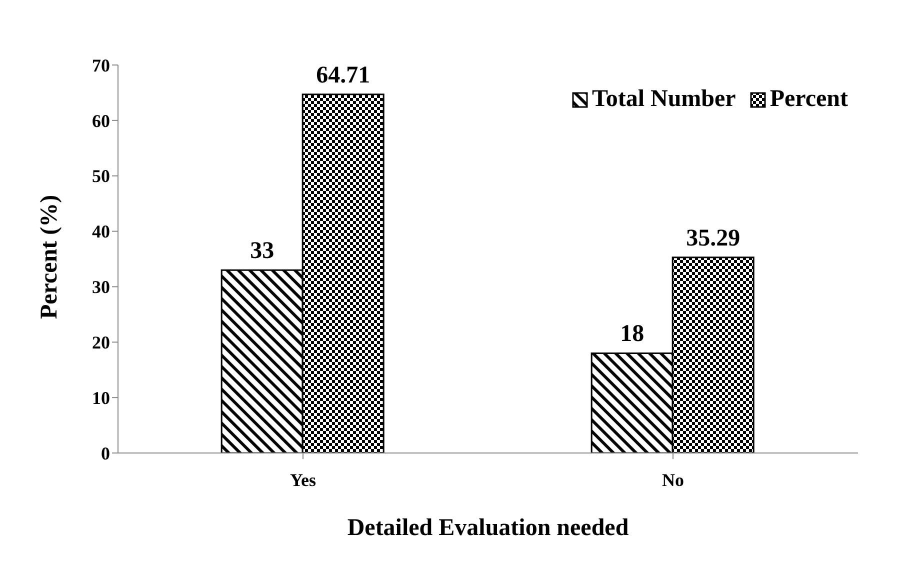  I want to click on x-tick-label: Yes, so click(303, 480).